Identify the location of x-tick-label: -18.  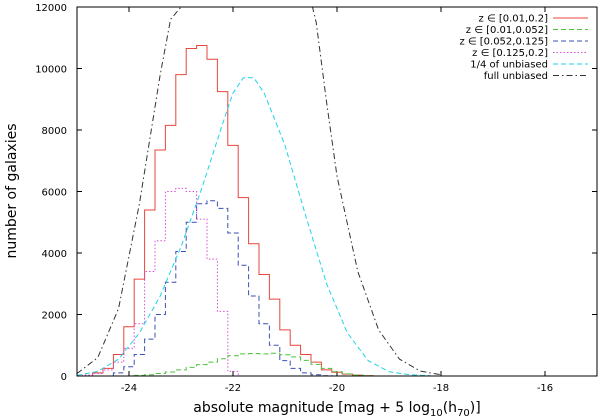
(441, 388).